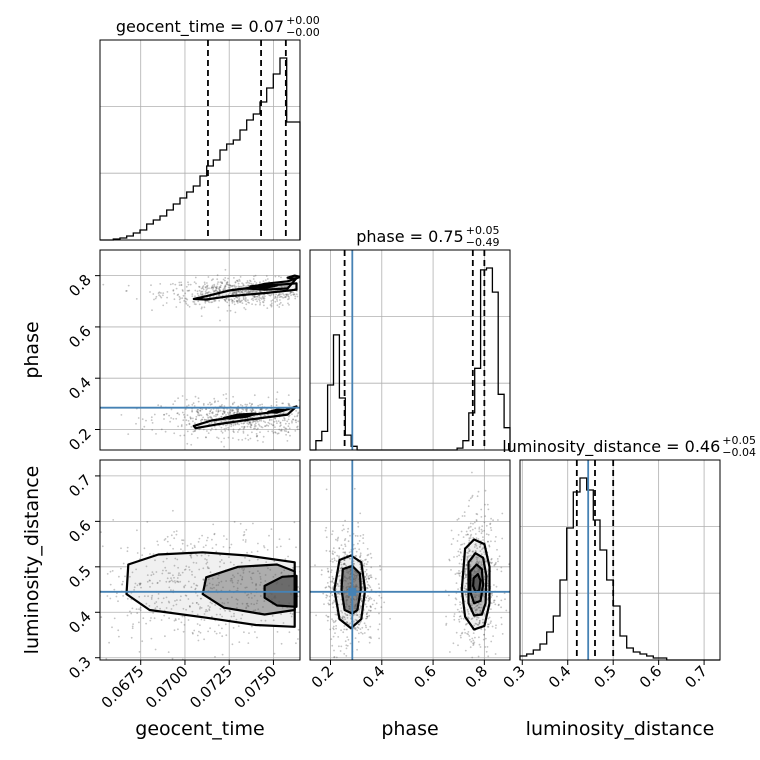 Image resolution: width=760 pixels, height=760 pixels. What do you see at coordinates (412, 584) in the screenshot?
I see `contour-group` at bounding box center [412, 584].